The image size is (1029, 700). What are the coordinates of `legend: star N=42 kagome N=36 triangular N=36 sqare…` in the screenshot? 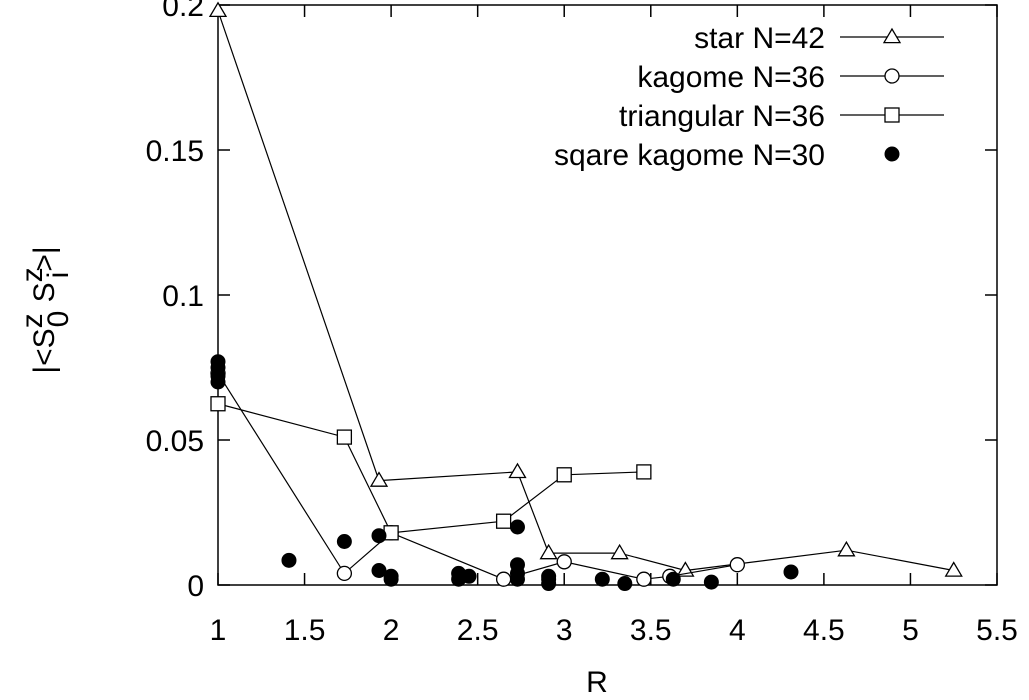 It's located at (749, 97).